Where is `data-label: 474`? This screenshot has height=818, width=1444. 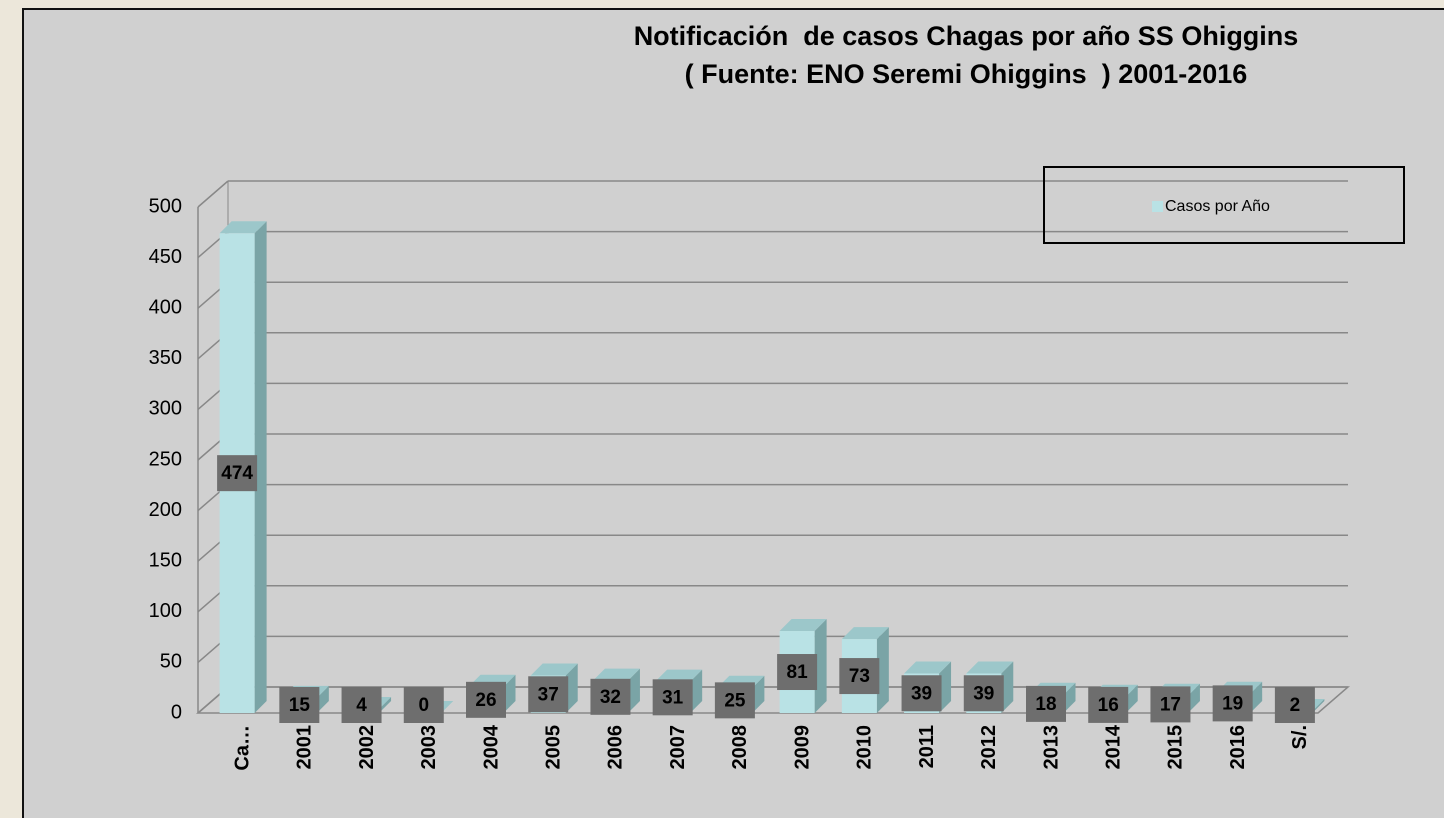
data-label: 474 is located at coordinates (237, 473).